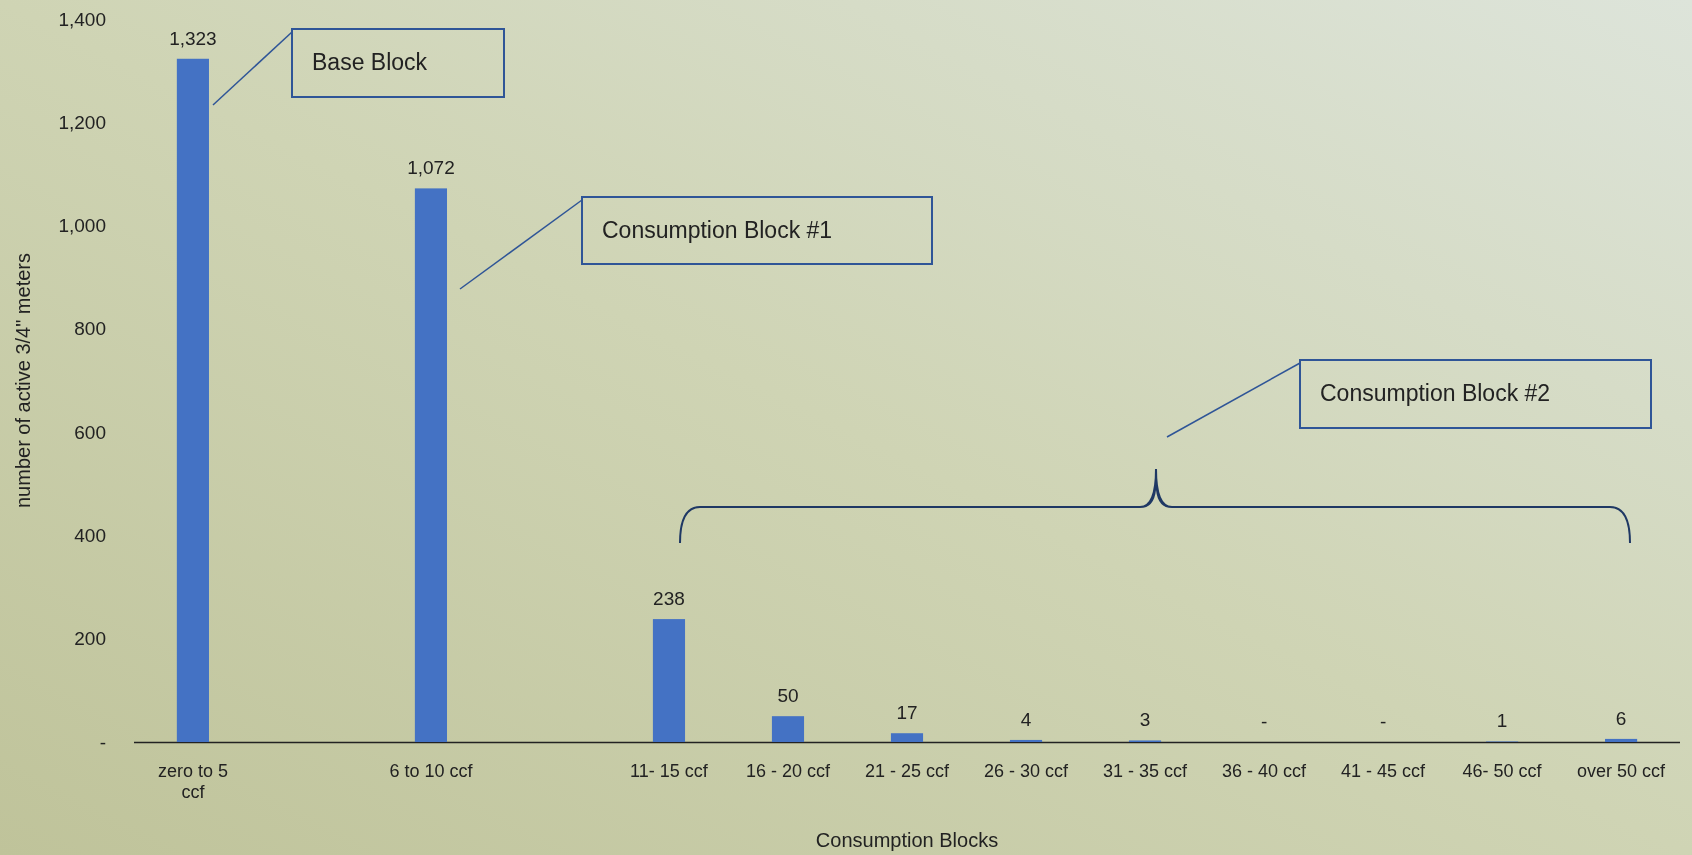 The width and height of the screenshot is (1692, 855). What do you see at coordinates (90, 536) in the screenshot?
I see `y-tick-label: 400` at bounding box center [90, 536].